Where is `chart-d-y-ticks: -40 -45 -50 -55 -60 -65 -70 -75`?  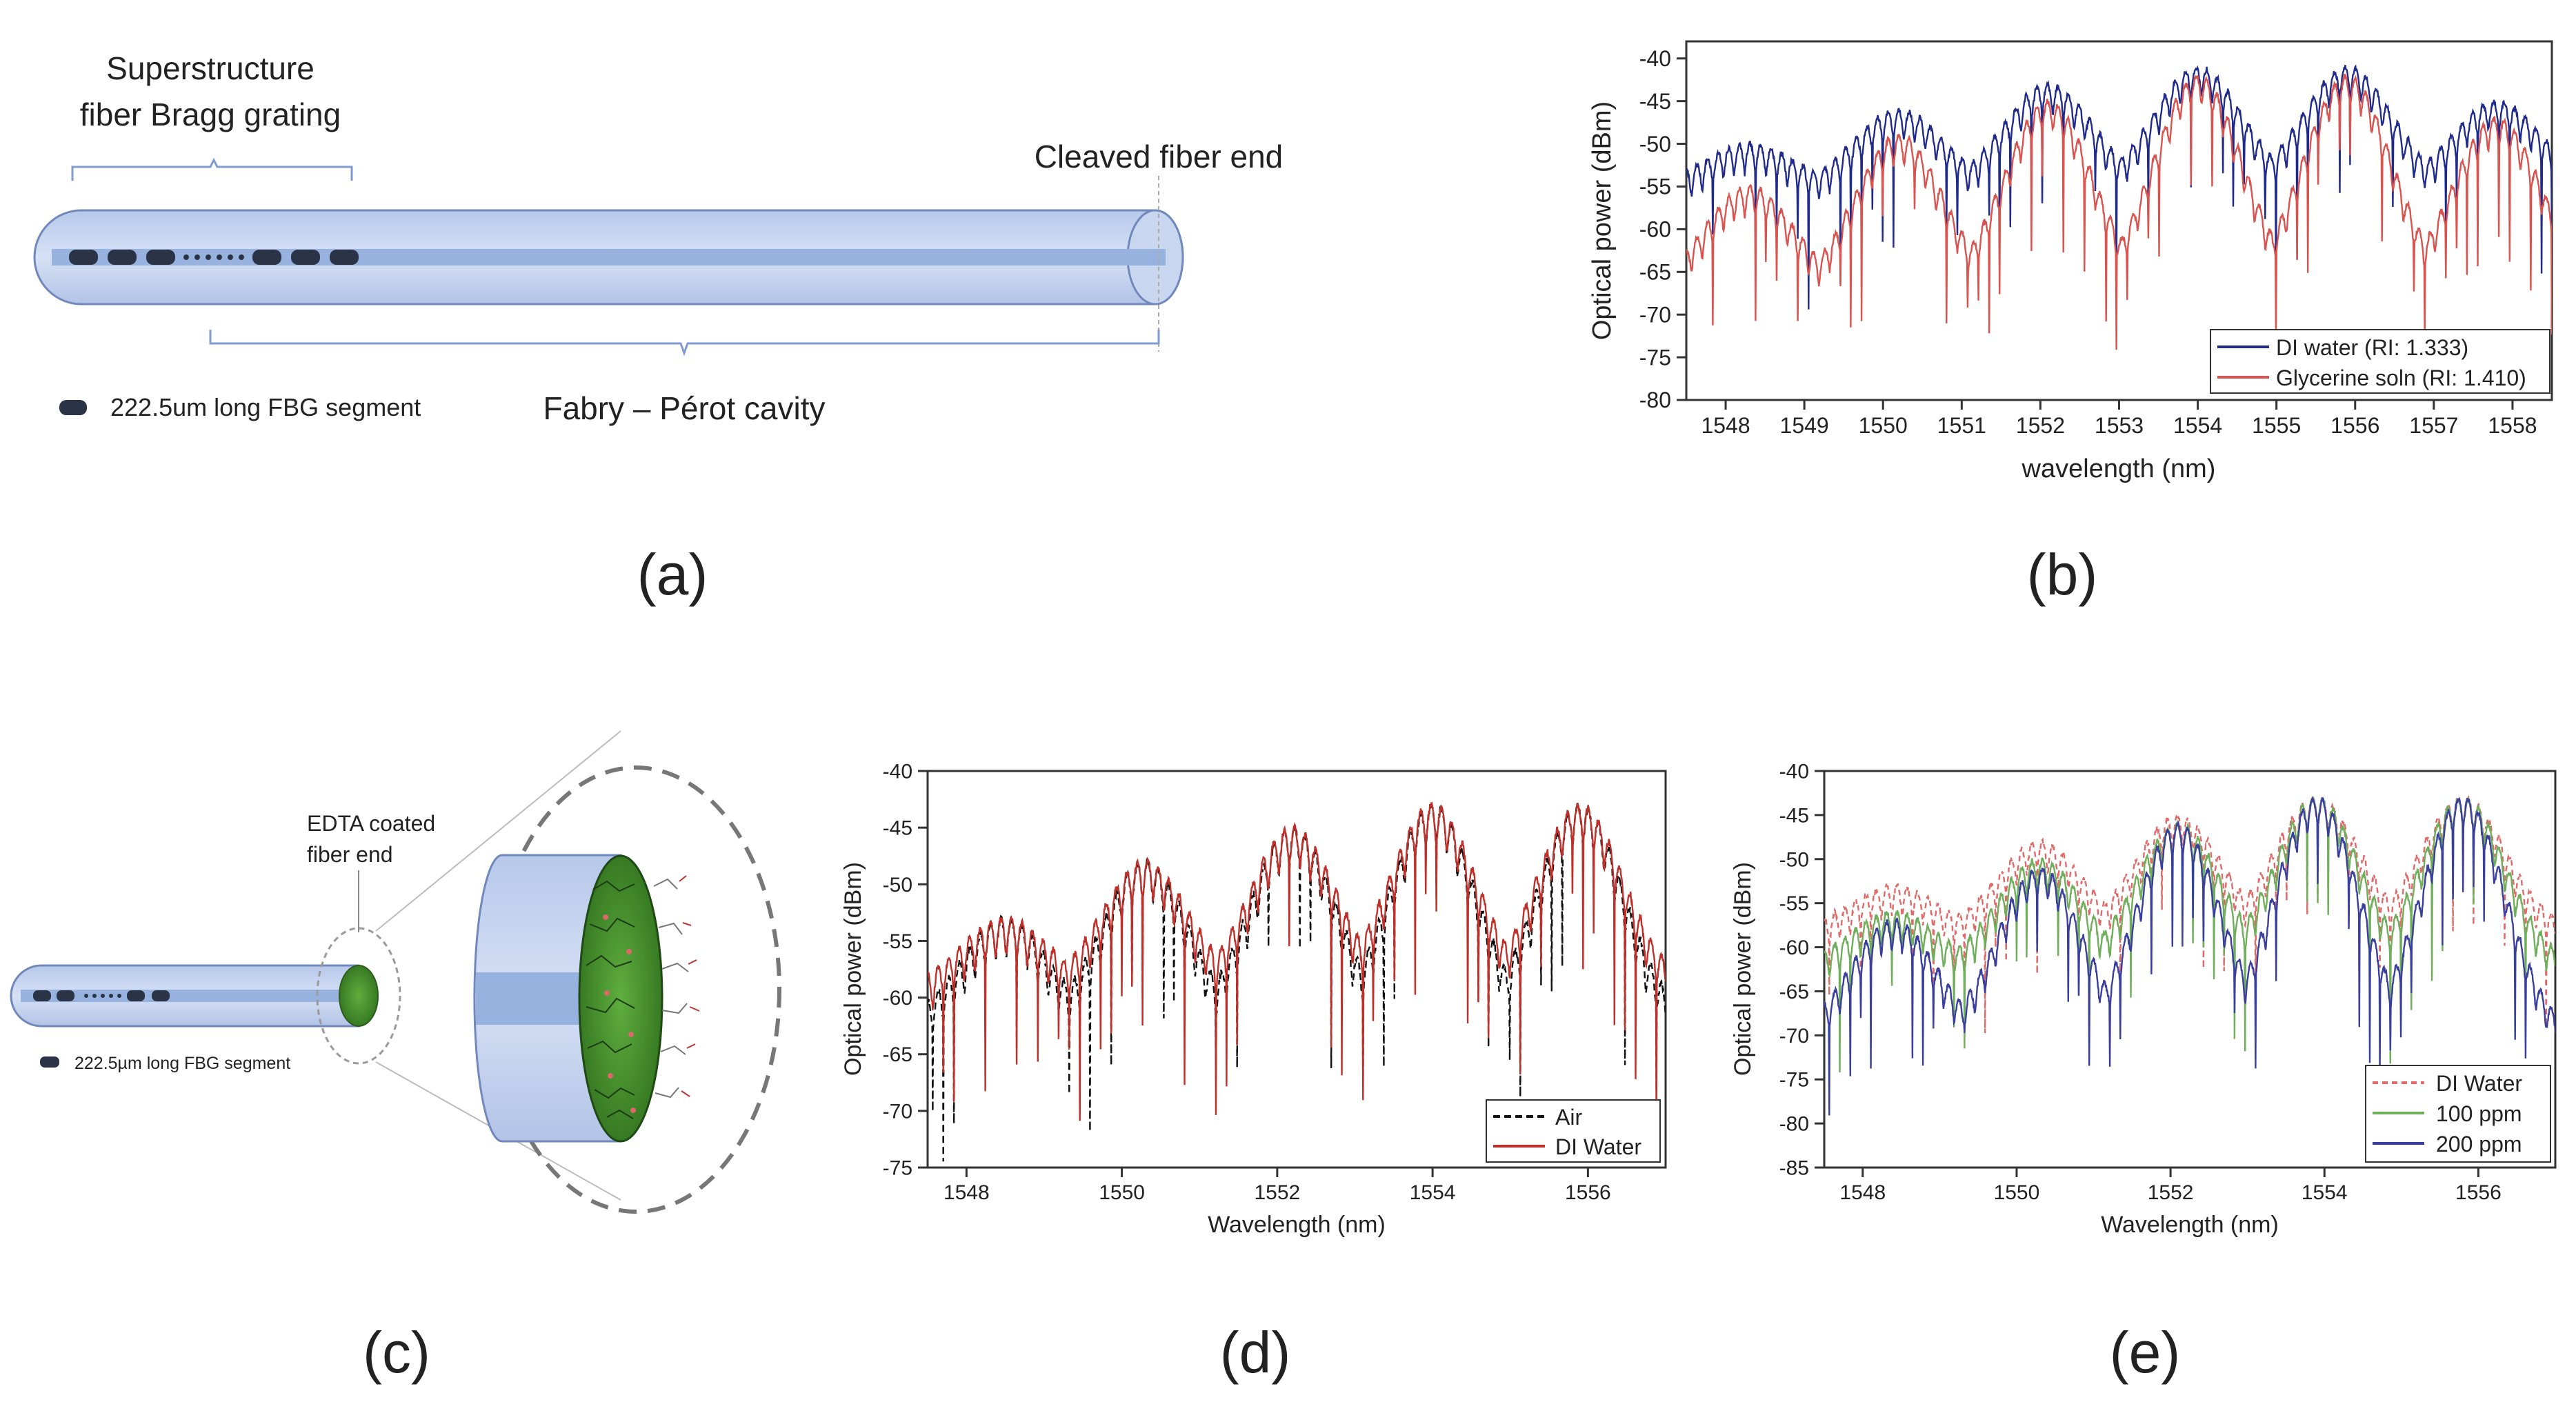
chart-d-y-ticks: -40 -45 -50 -55 -60 -65 -70 -75 is located at coordinates (905, 970).